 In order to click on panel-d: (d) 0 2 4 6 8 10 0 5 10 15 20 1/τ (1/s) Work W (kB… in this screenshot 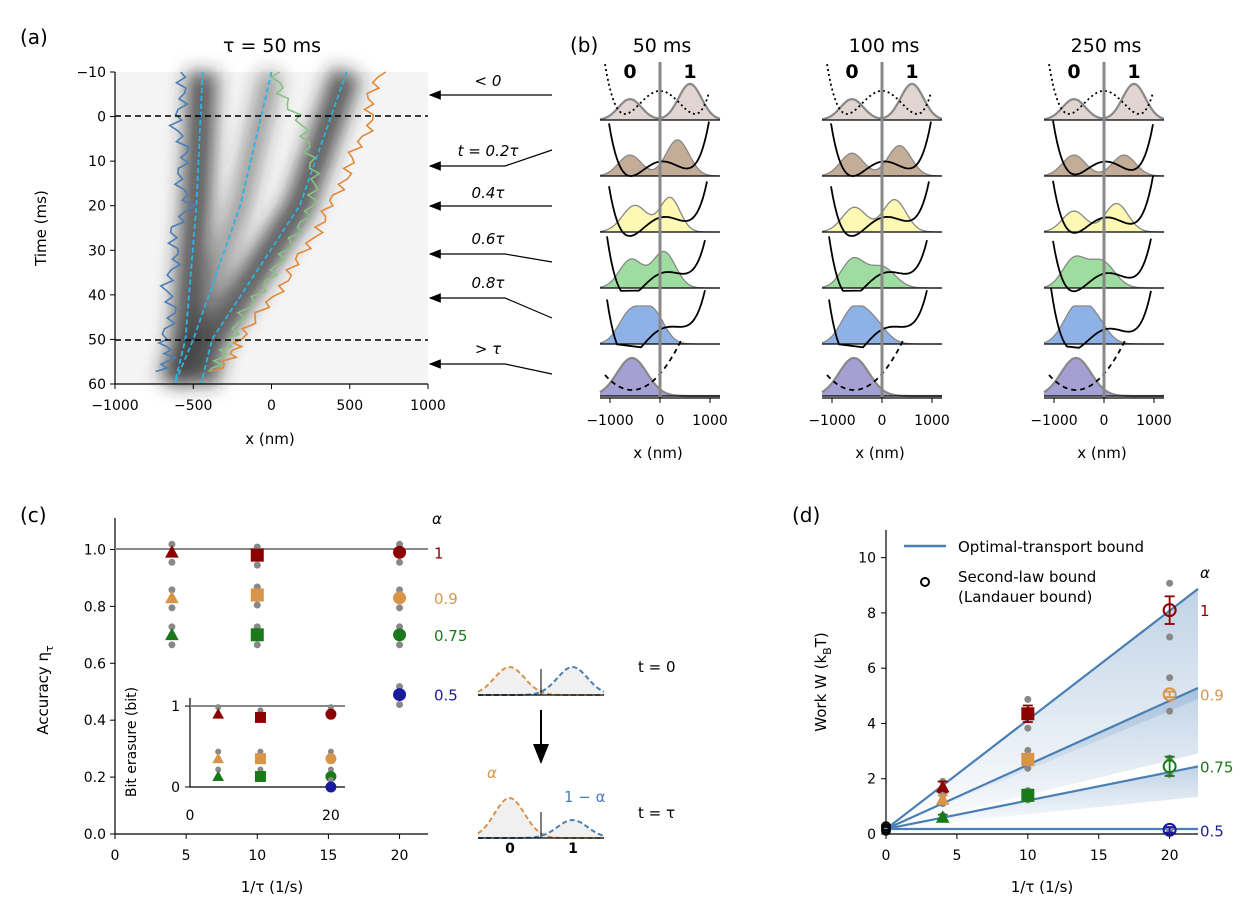, I will do `click(1012, 699)`.